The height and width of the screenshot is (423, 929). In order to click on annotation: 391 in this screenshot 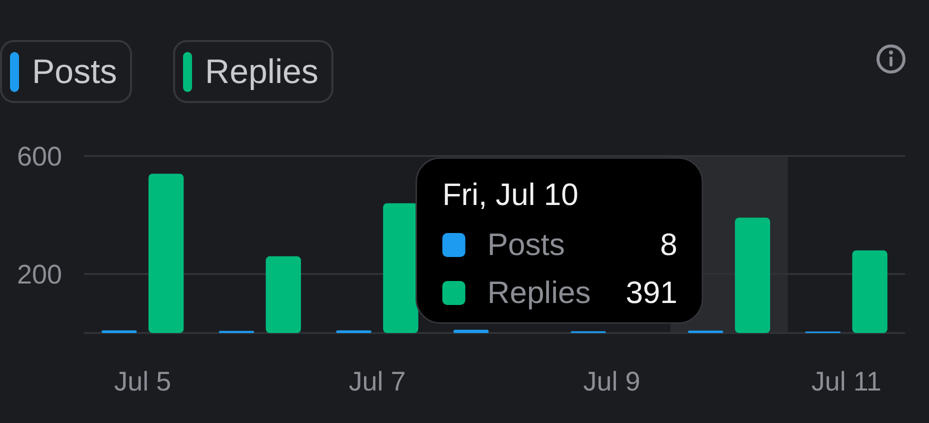, I will do `click(652, 292)`.